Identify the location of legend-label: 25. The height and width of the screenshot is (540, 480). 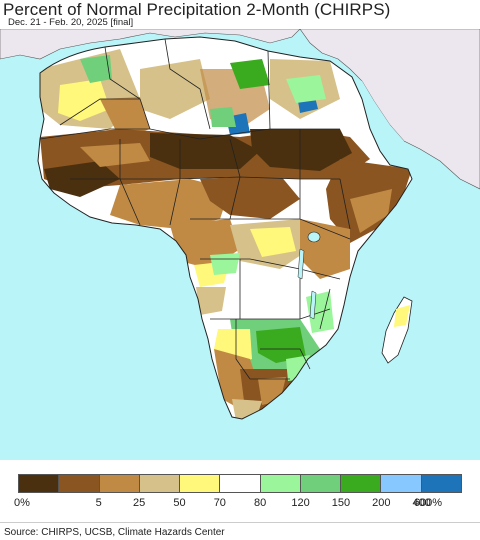
(139, 503).